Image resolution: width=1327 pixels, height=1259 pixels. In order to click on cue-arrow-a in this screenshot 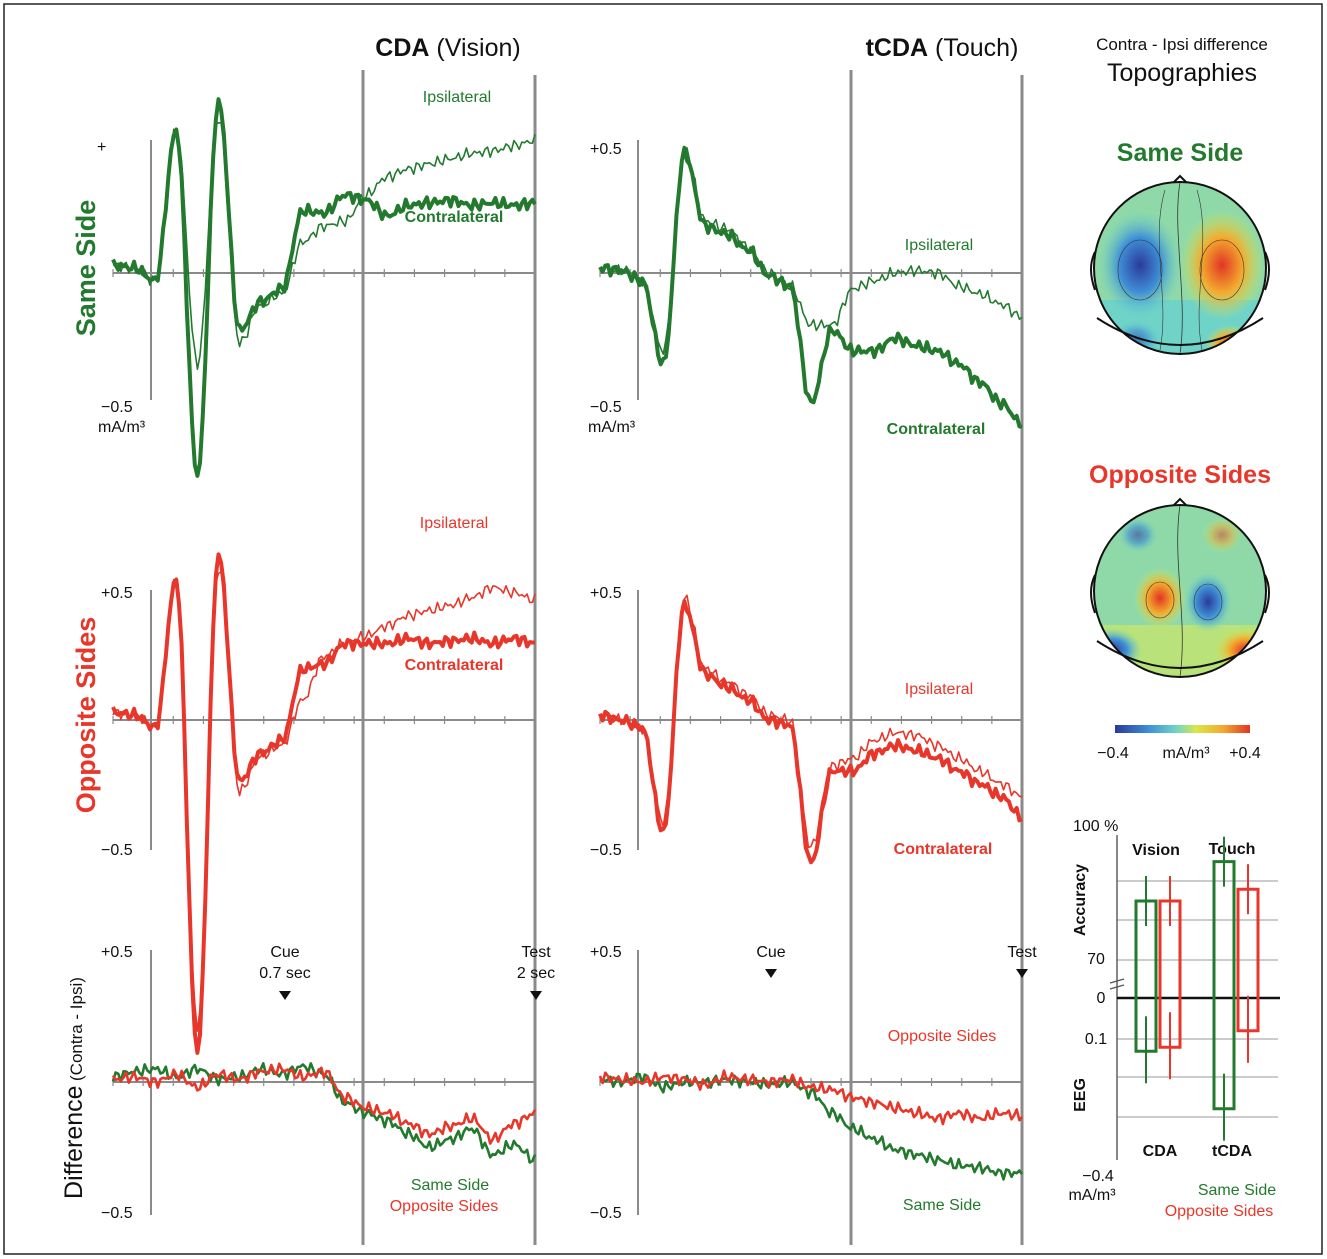, I will do `click(285, 995)`.